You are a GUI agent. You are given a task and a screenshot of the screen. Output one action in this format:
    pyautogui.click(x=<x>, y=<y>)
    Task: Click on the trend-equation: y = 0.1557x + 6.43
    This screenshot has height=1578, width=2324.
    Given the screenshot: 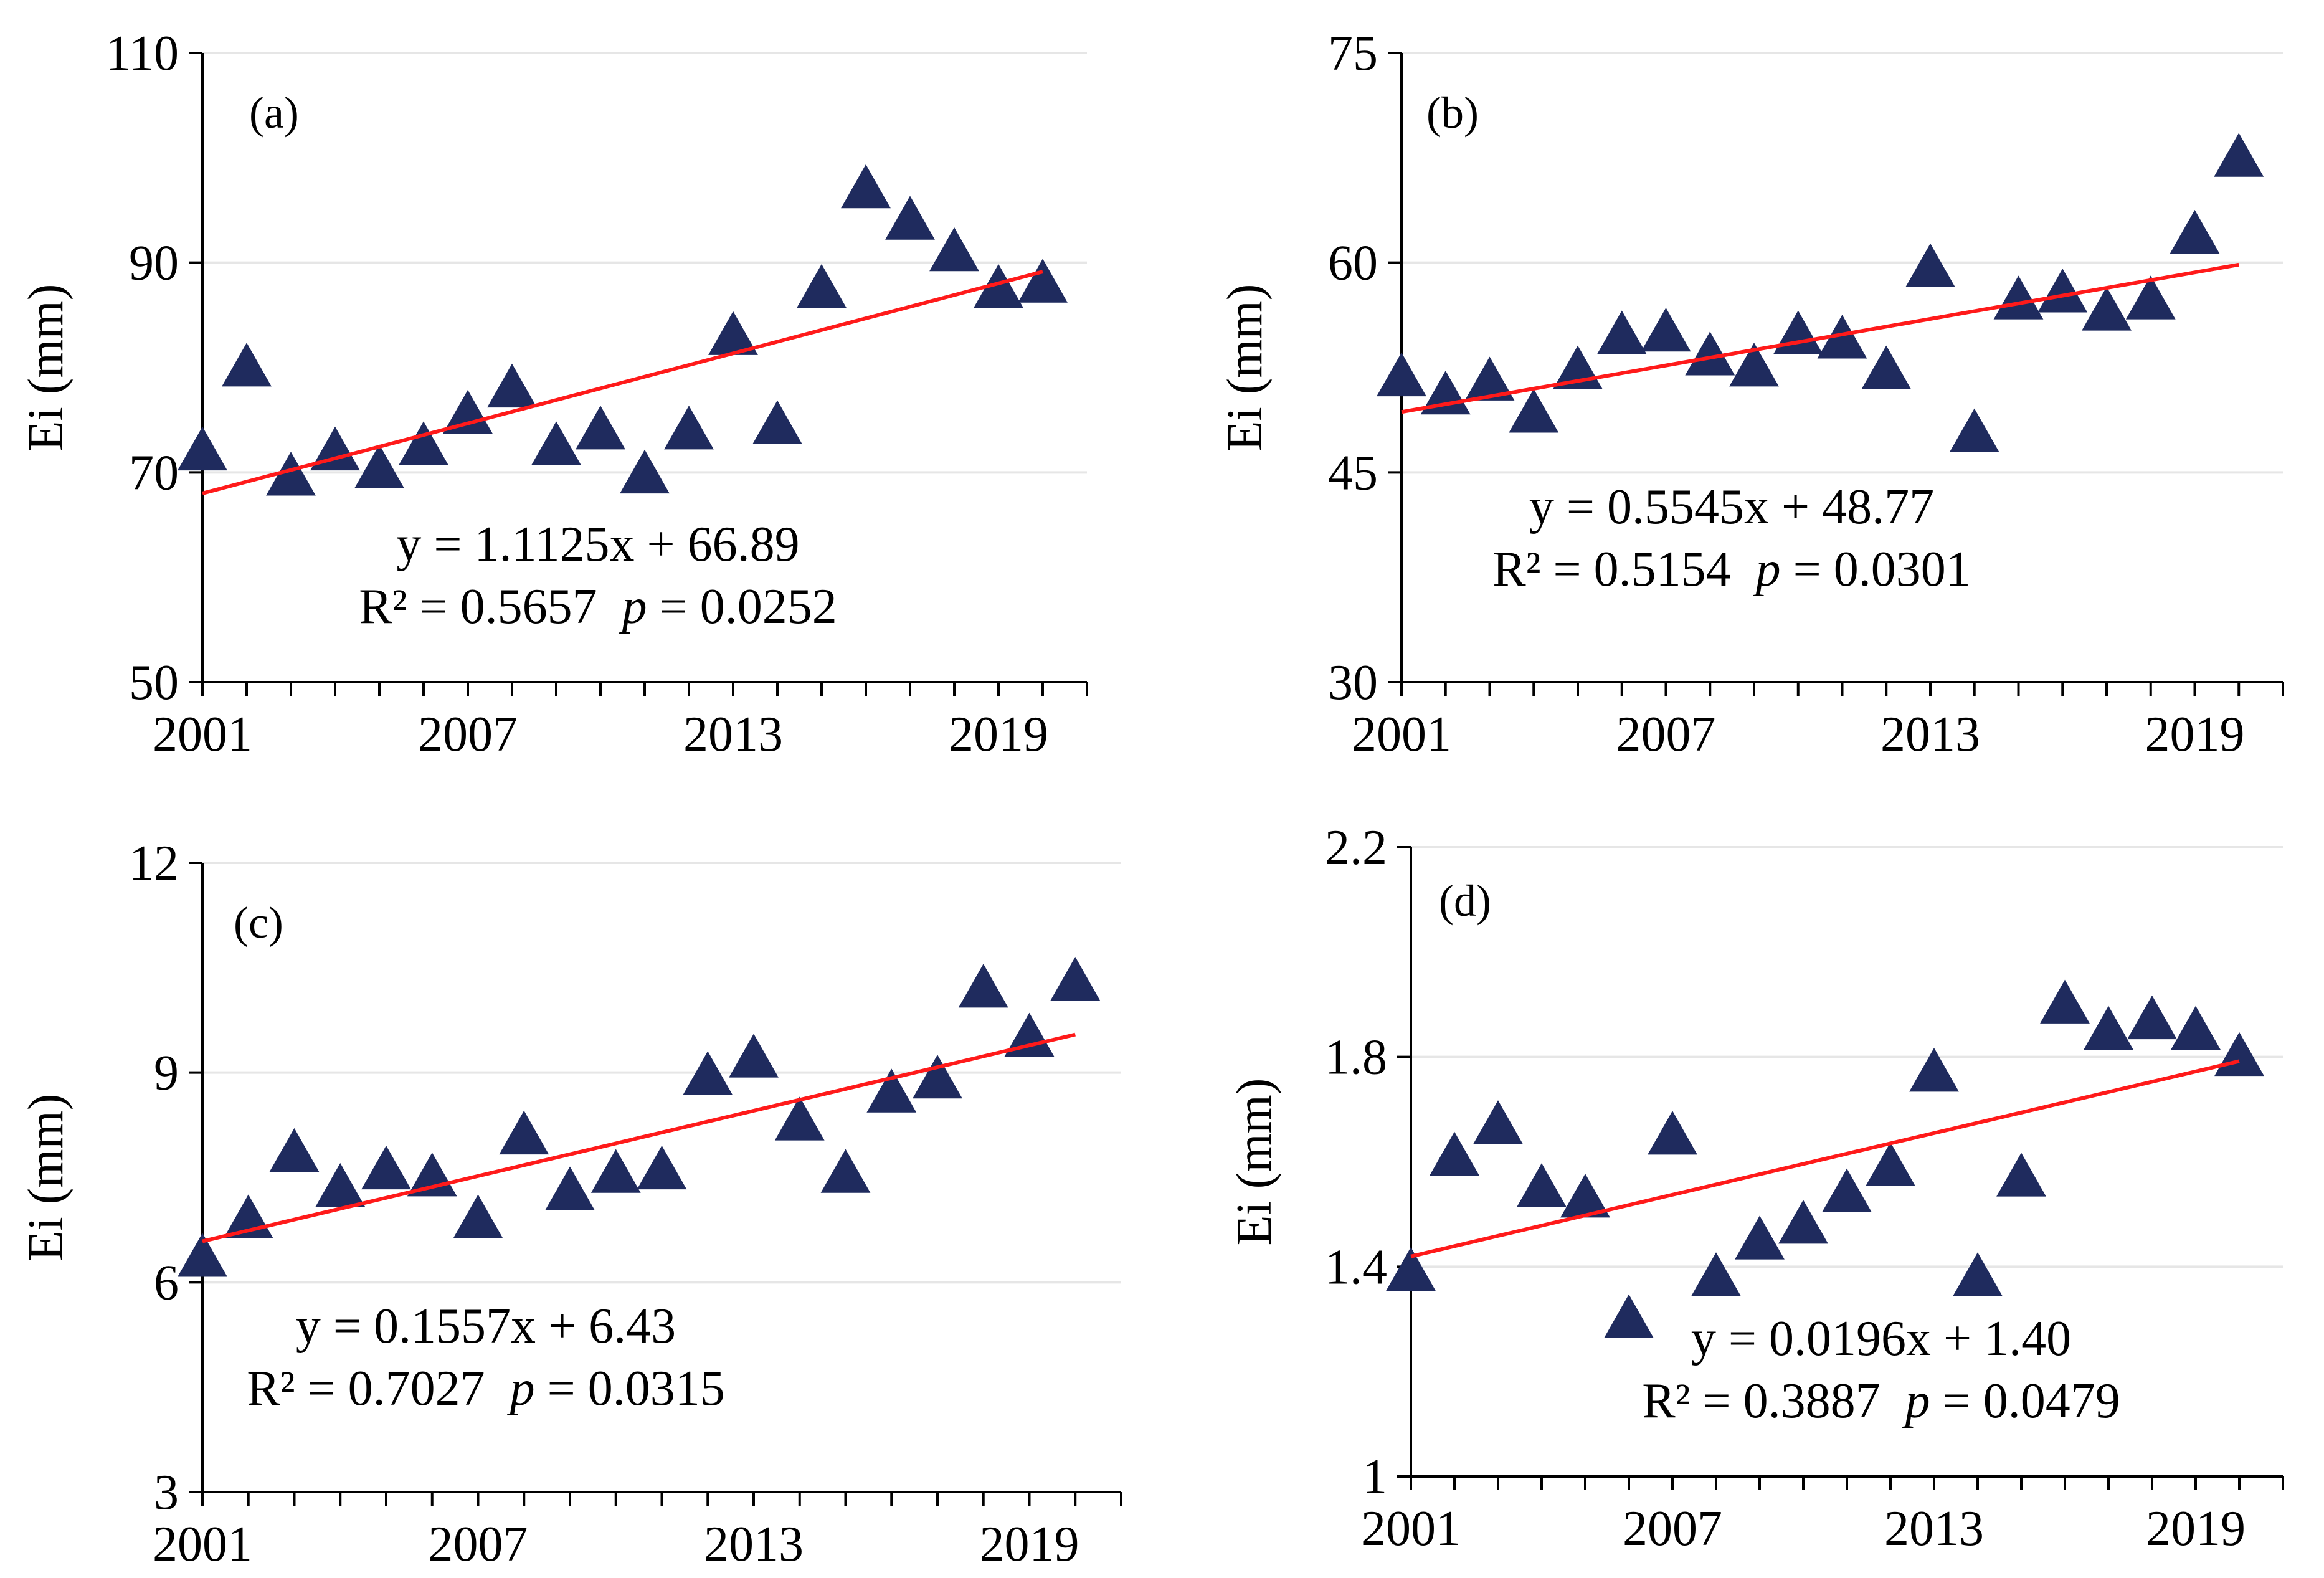 What is the action you would take?
    pyautogui.click(x=486, y=1326)
    